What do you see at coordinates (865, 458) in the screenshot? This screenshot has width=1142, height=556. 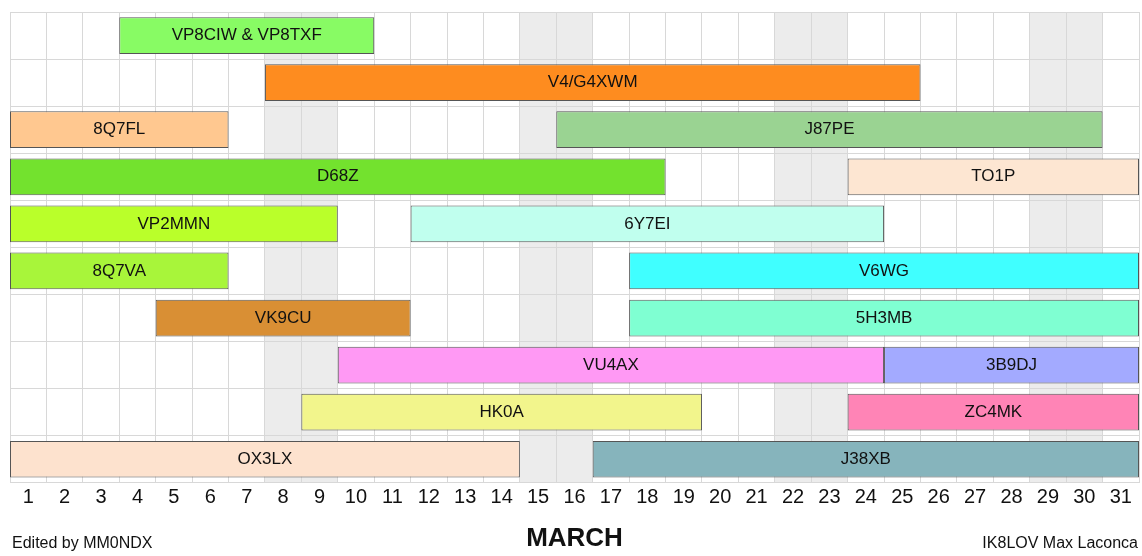 I see `series-label: J38XB` at bounding box center [865, 458].